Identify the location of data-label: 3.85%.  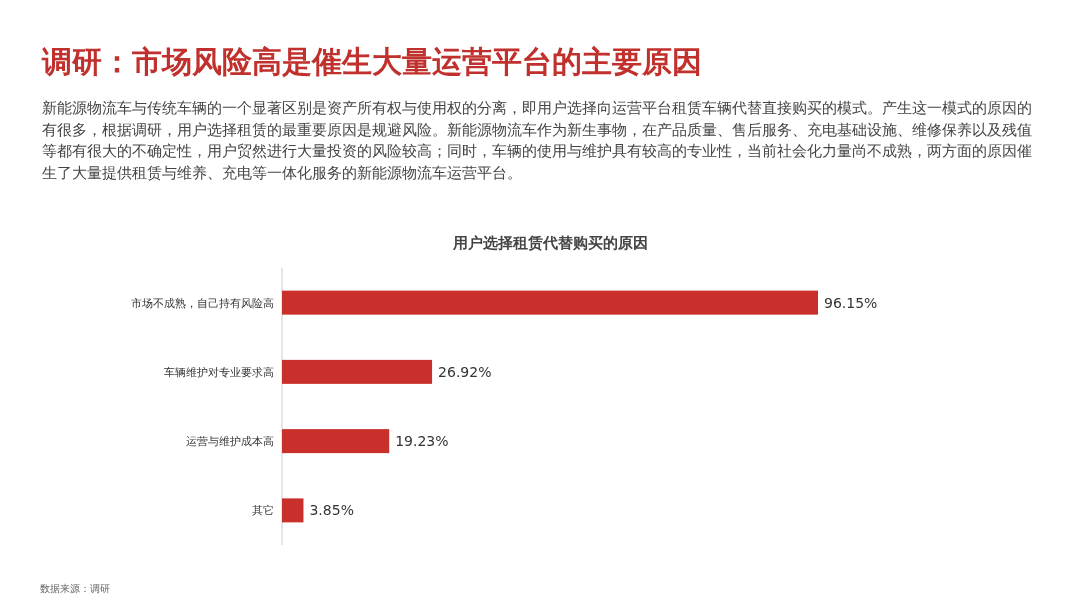
(331, 510).